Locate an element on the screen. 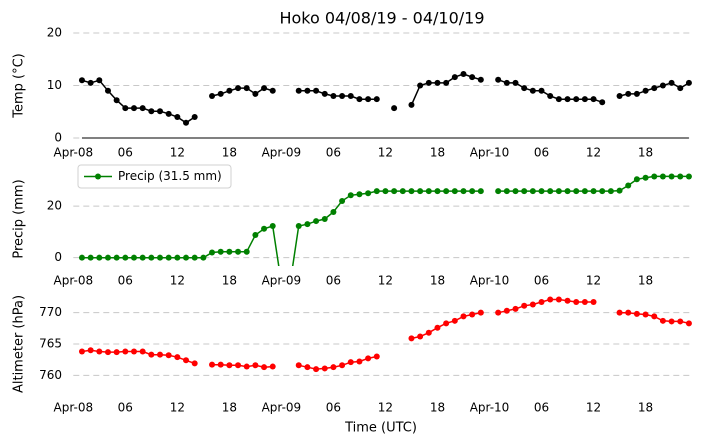 Image resolution: width=704 pixels, height=445 pixels. data-line is located at coordinates (385, 334).